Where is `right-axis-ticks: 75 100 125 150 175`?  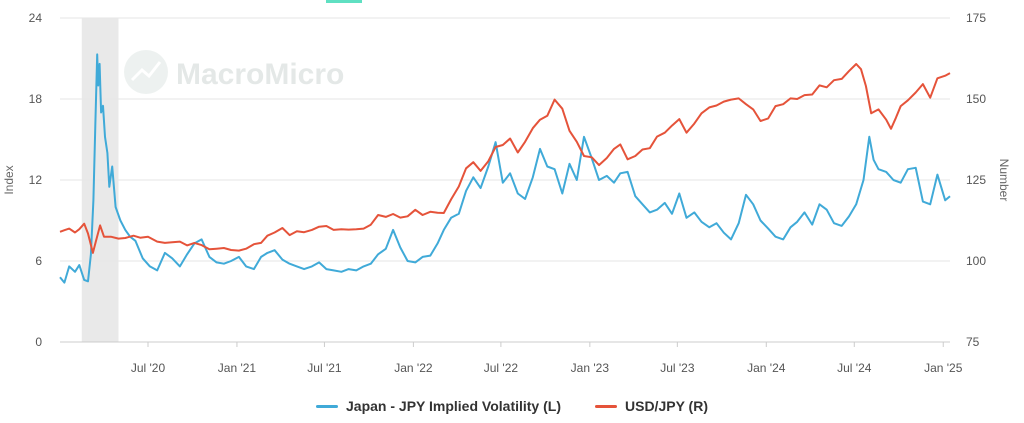 right-axis-ticks: 75 100 125 150 175 is located at coordinates (976, 180).